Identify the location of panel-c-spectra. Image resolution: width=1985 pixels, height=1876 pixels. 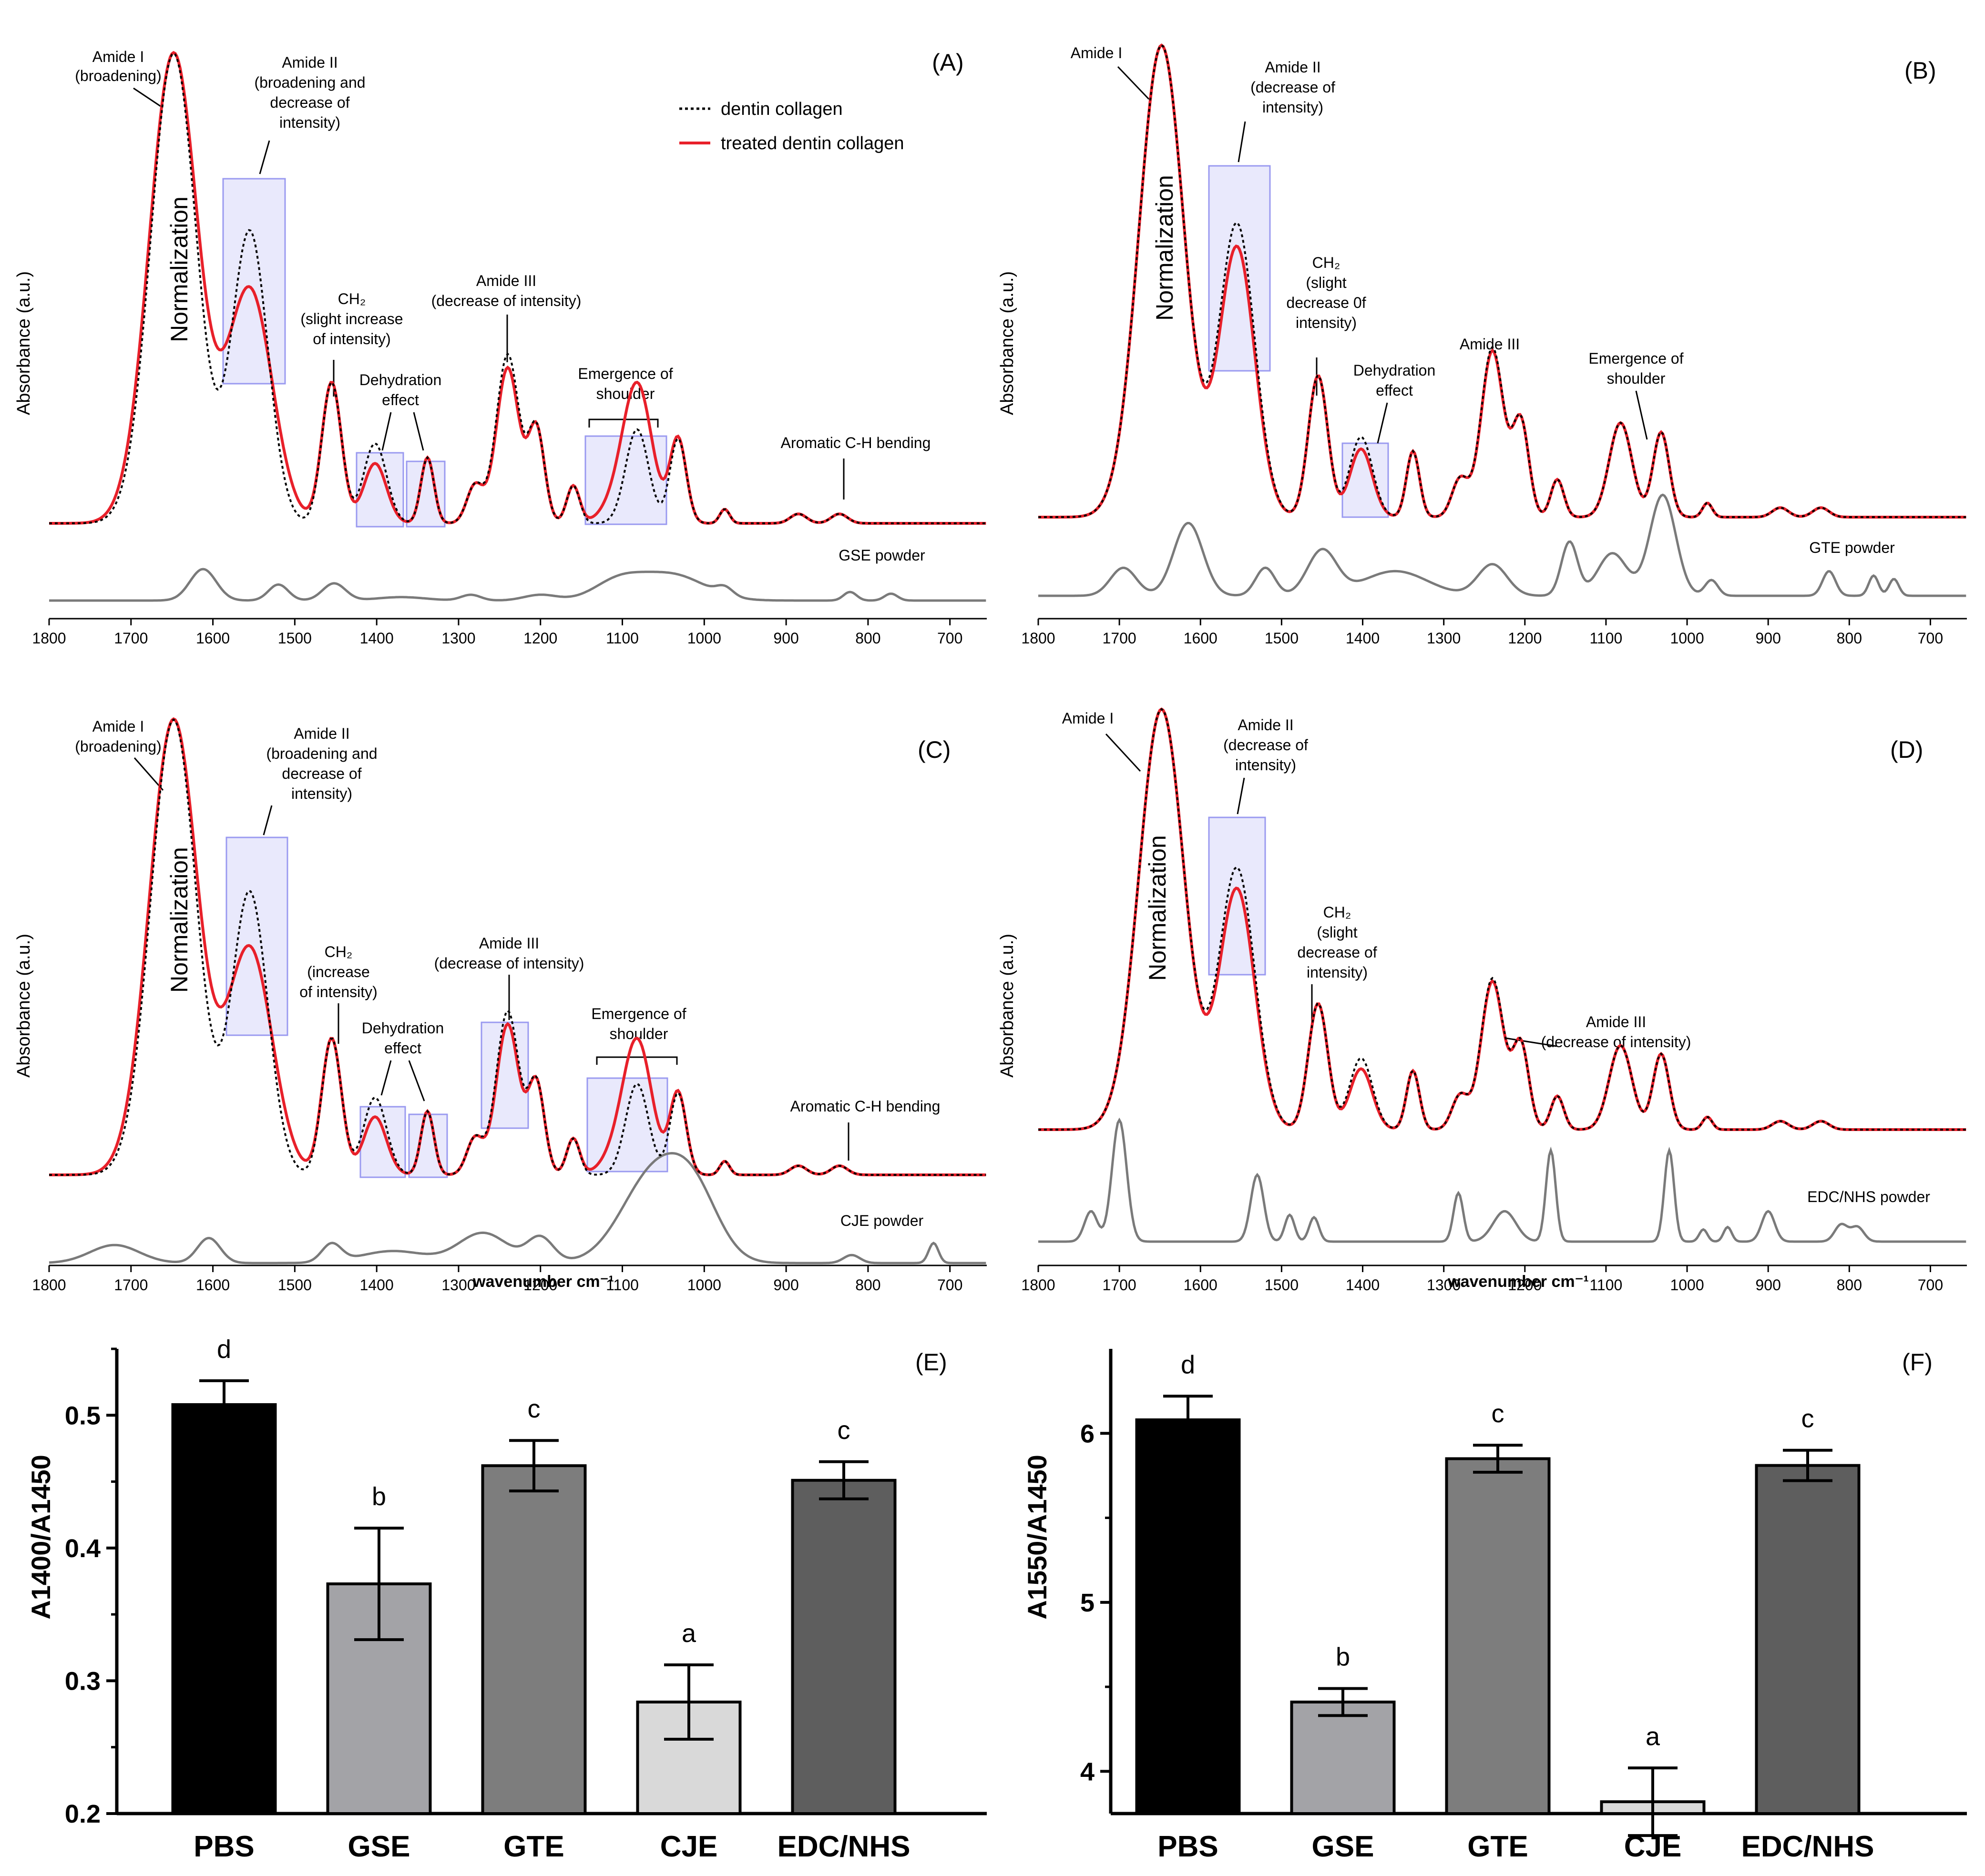
(517, 990).